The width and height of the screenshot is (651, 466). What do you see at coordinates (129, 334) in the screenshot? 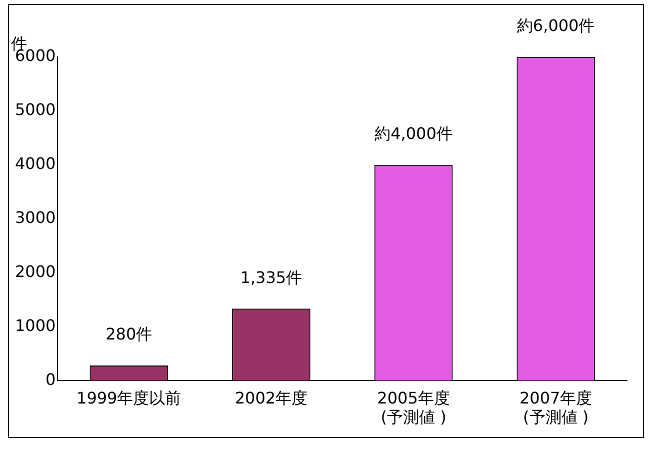
I see `data-label: 280件` at bounding box center [129, 334].